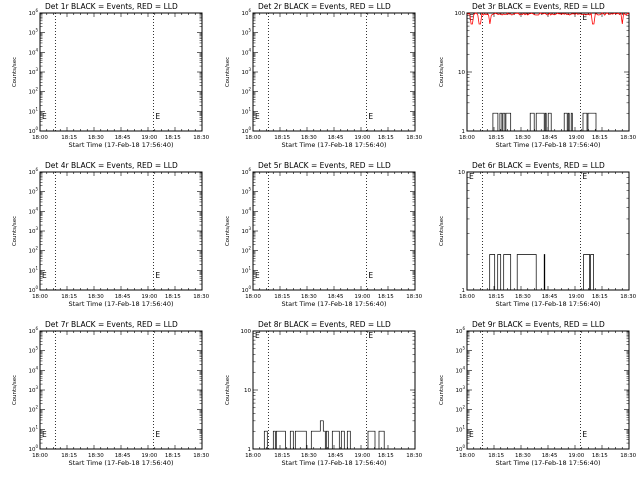  What do you see at coordinates (538, 324) in the screenshot?
I see `panel-title: Det 9r BLACK = Events, RED = LLD` at bounding box center [538, 324].